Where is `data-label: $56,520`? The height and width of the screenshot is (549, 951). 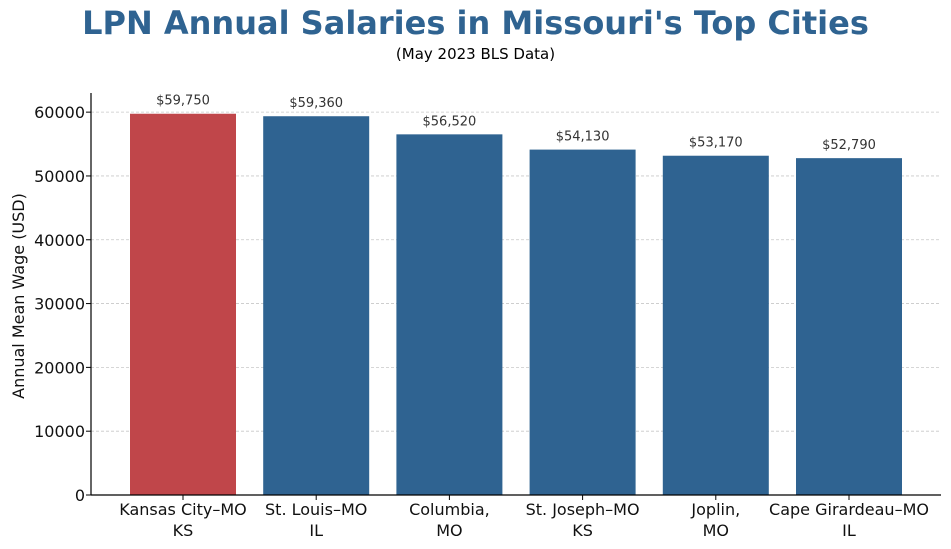
data-label: $56,520 is located at coordinates (450, 121).